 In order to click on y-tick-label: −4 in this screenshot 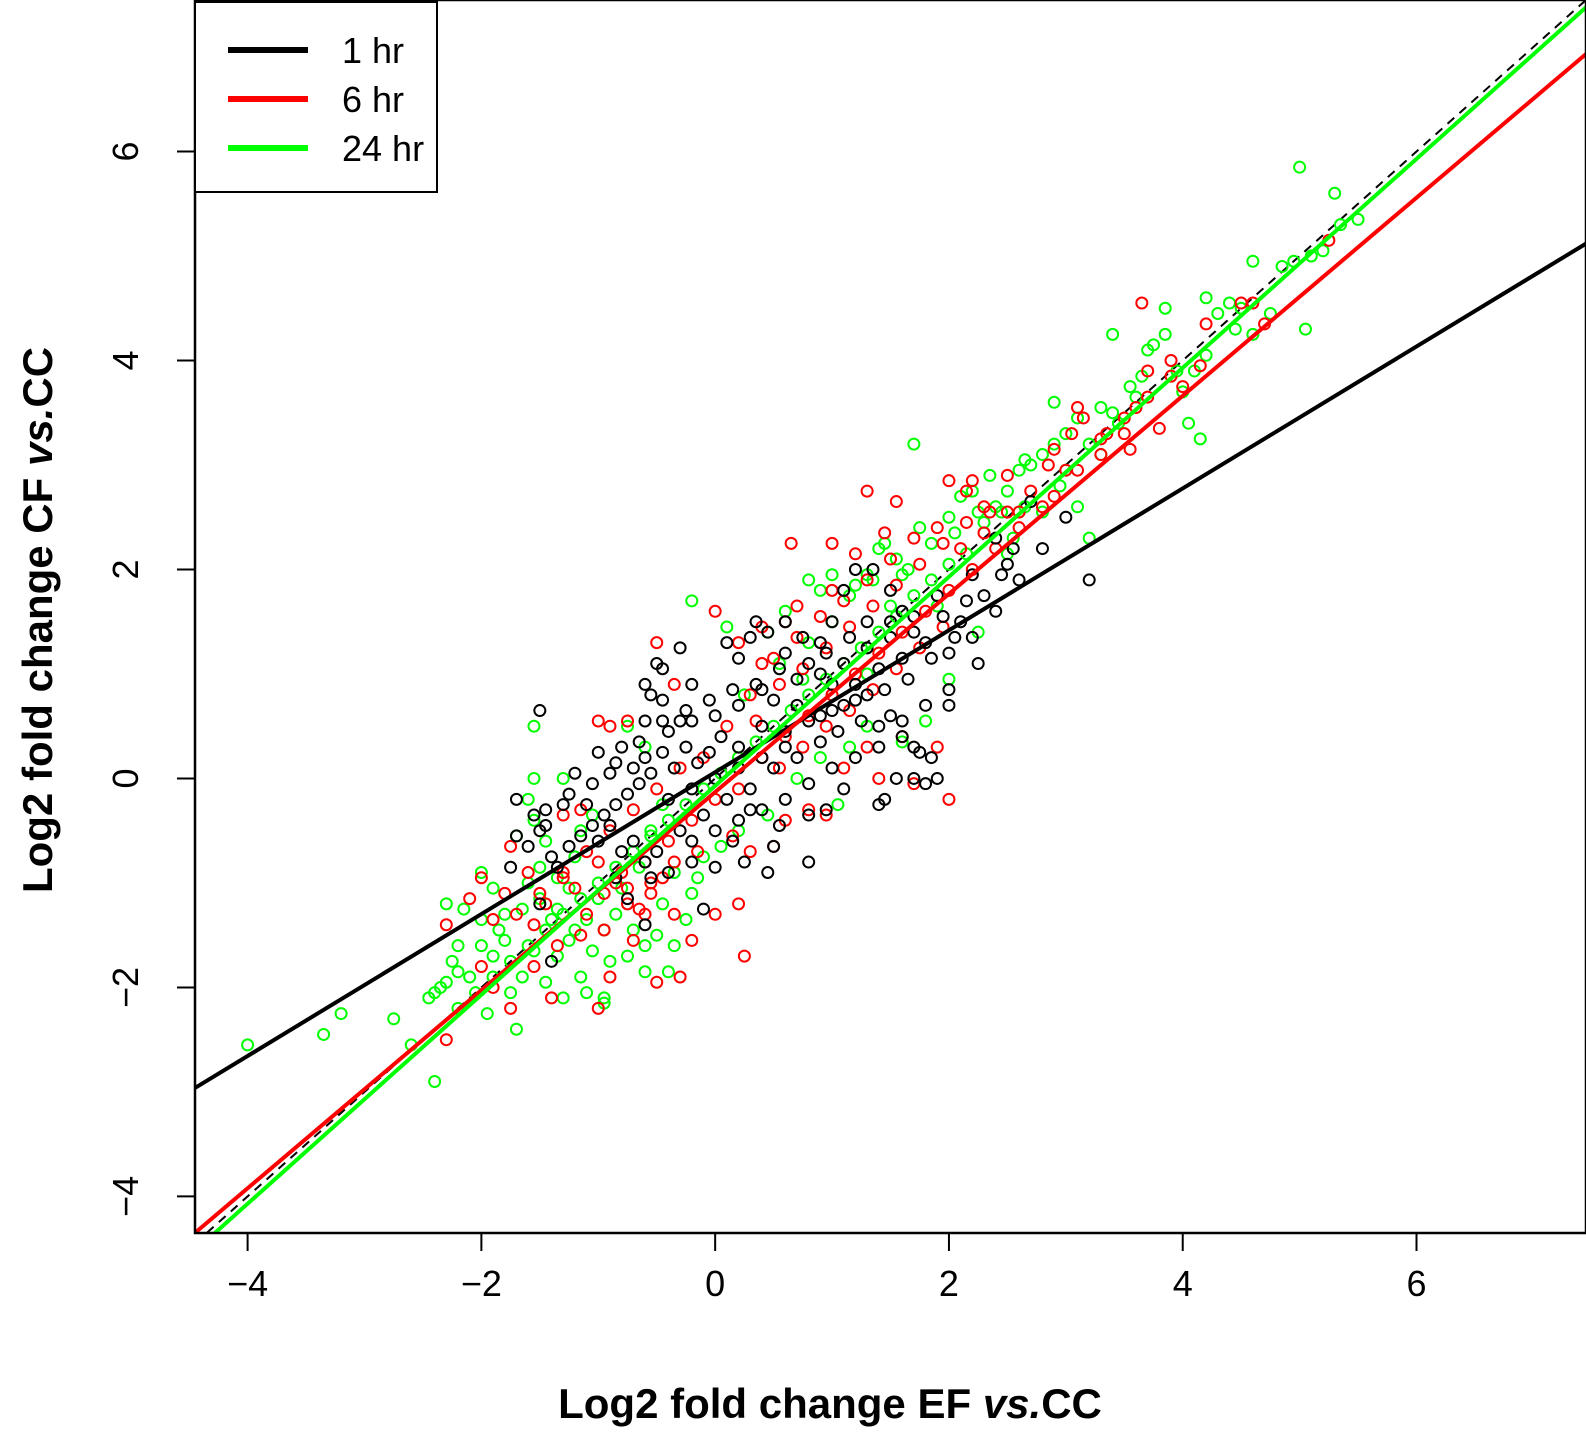, I will do `click(125, 1196)`.